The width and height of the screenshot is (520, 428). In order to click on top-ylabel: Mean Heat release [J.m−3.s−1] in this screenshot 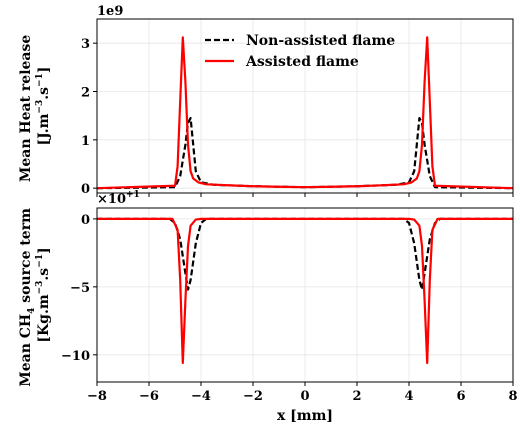, I will do `click(35, 106)`.